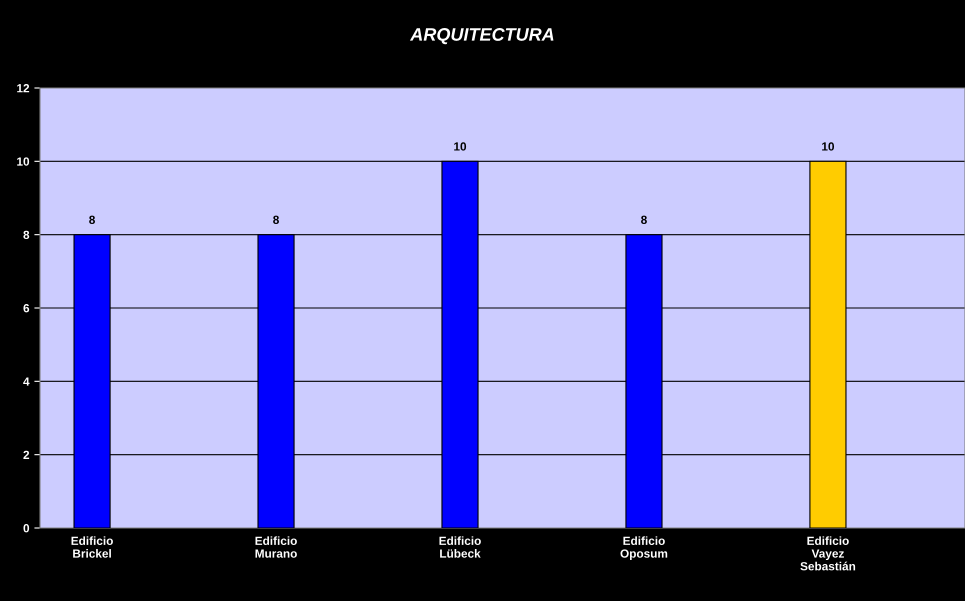 The image size is (965, 601). Describe the element at coordinates (26, 454) in the screenshot. I see `y-tick-label: 2` at that location.